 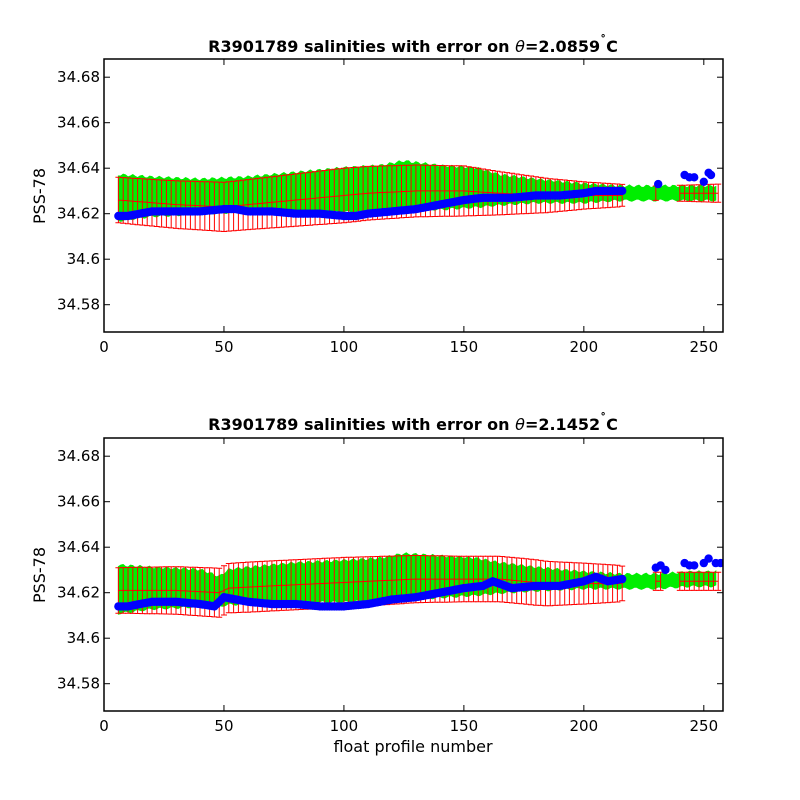 I want to click on bottom-float-points, so click(x=418, y=582).